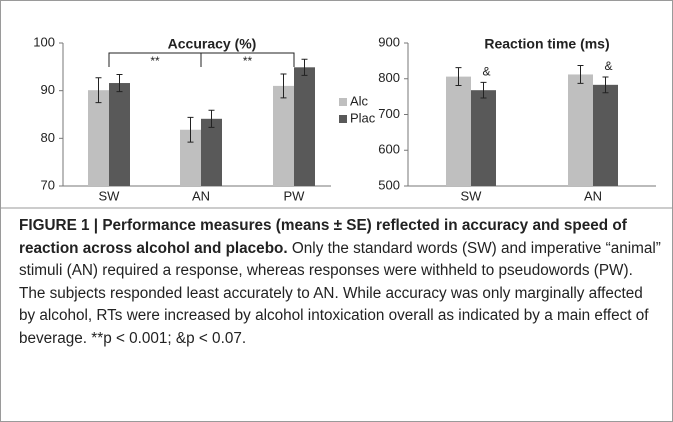  What do you see at coordinates (389, 149) in the screenshot?
I see `y-tick-label: 600` at bounding box center [389, 149].